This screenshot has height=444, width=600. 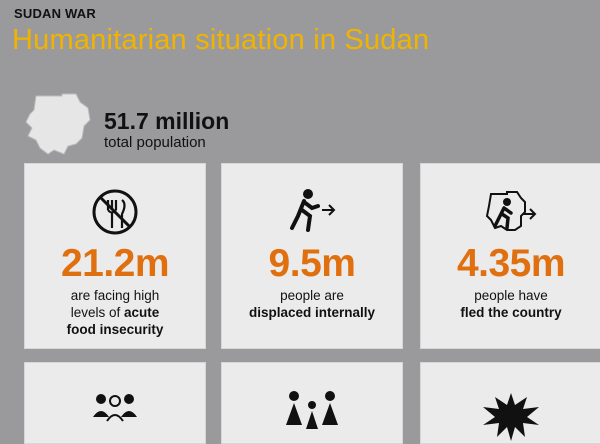 I want to click on stat-value: 21.2m, so click(x=115, y=263).